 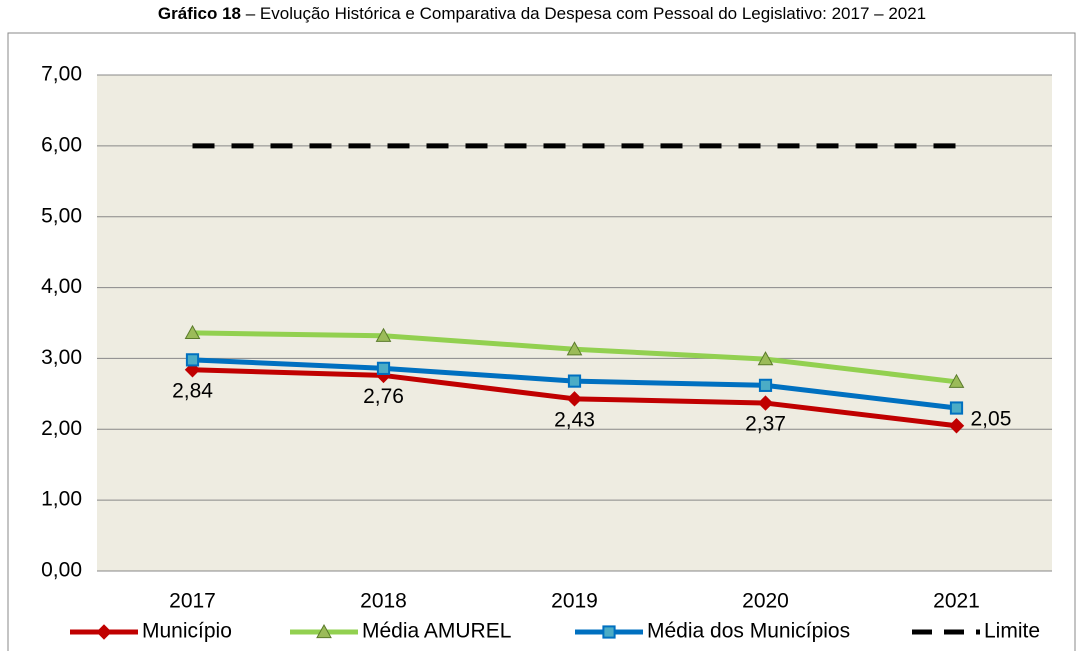 What do you see at coordinates (1012, 631) in the screenshot?
I see `legend-label: Limite` at bounding box center [1012, 631].